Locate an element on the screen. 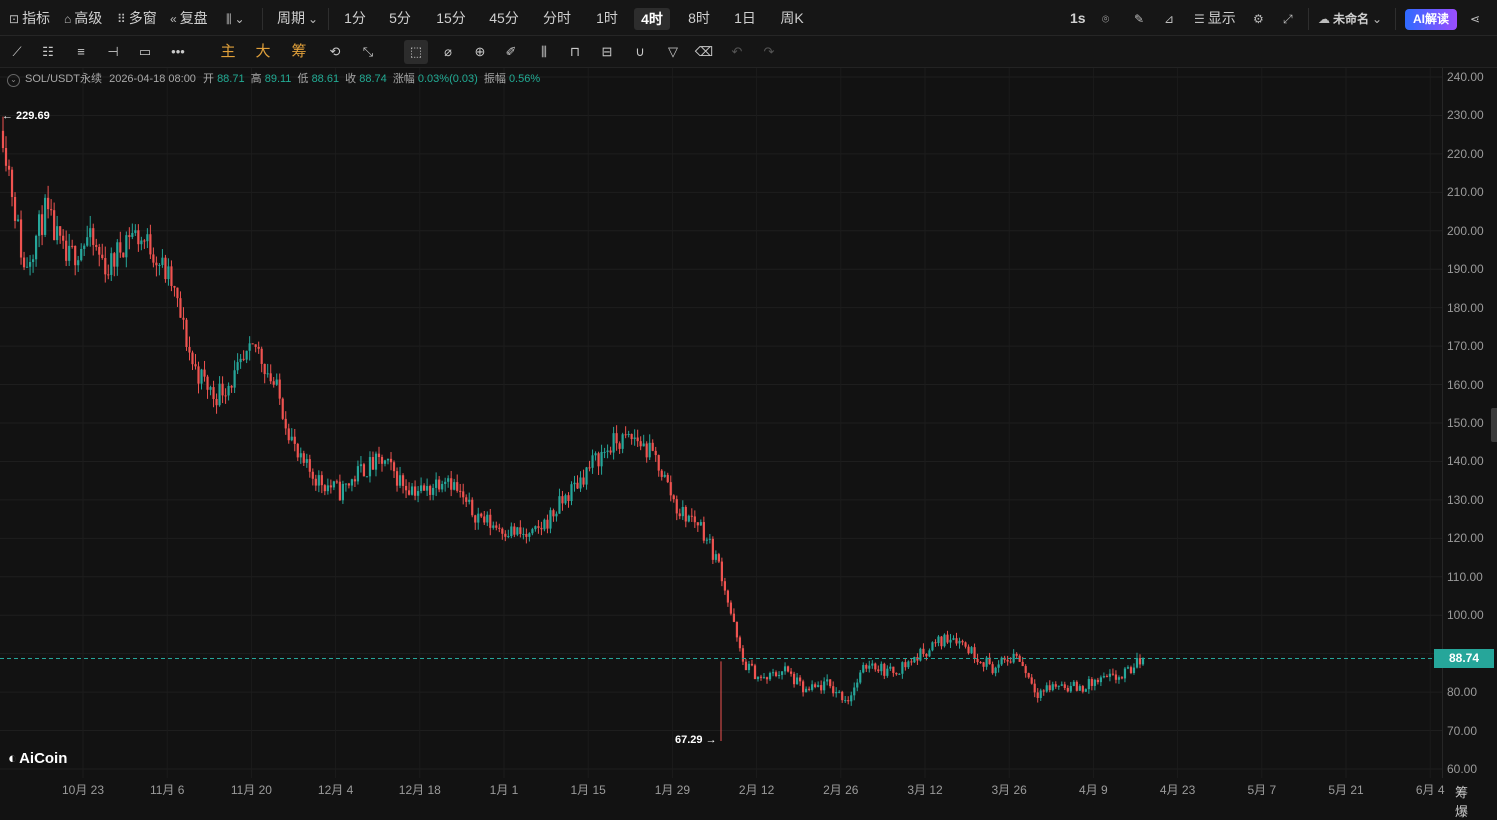 The width and height of the screenshot is (1497, 820). lock-icon: ⊓ is located at coordinates (575, 51).